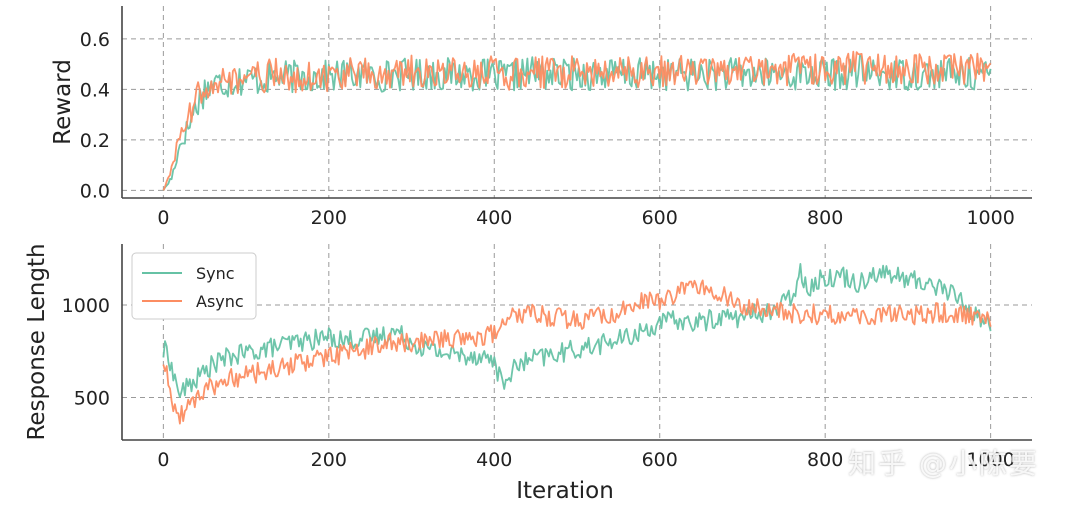 This screenshot has width=1080, height=506. I want to click on reward-y-ticks: 0.0 0.2 0.4 0.6, so click(95, 116).